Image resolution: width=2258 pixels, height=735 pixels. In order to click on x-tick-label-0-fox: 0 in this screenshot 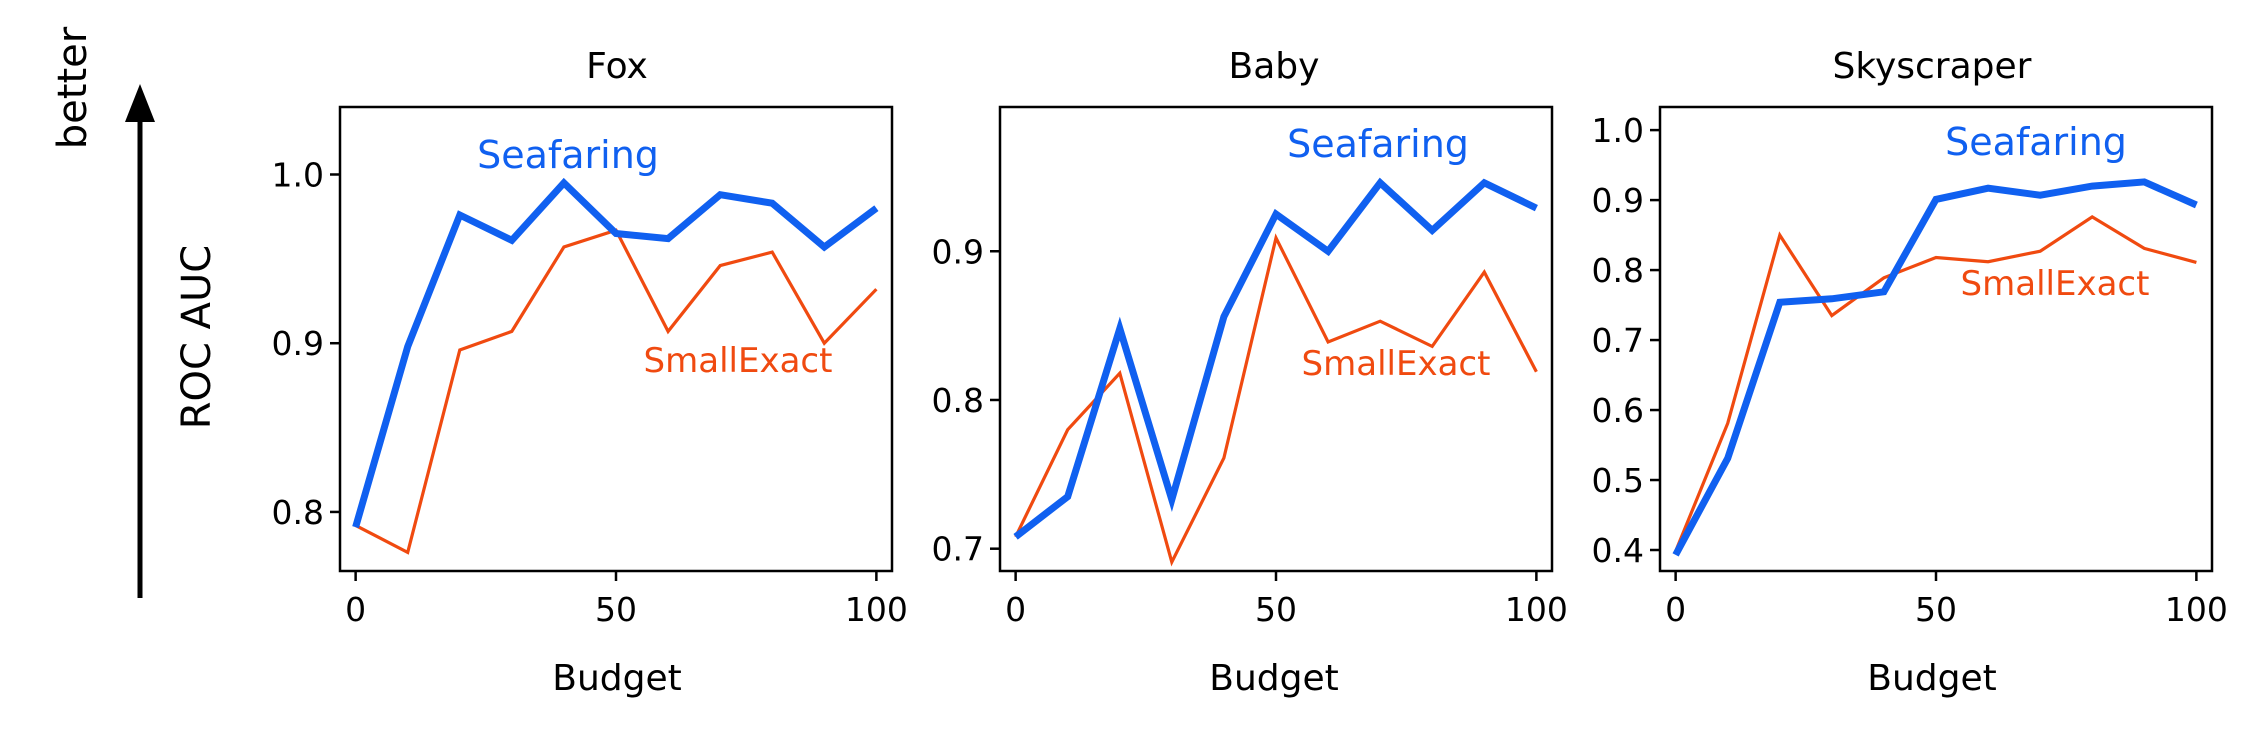, I will do `click(355, 609)`.